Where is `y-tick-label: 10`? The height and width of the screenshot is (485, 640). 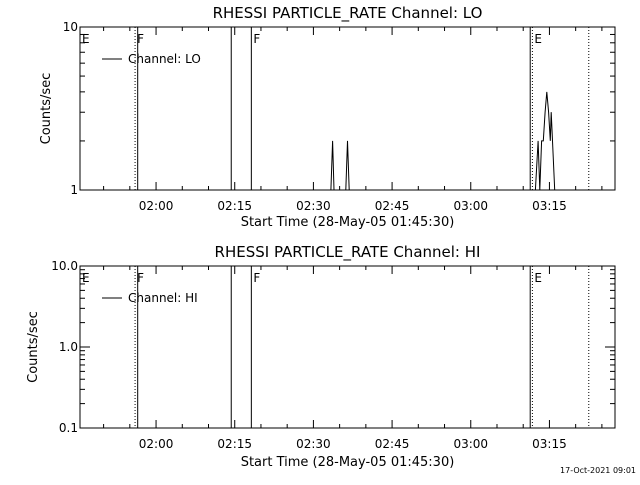
y-tick-label: 10 is located at coordinates (70, 27).